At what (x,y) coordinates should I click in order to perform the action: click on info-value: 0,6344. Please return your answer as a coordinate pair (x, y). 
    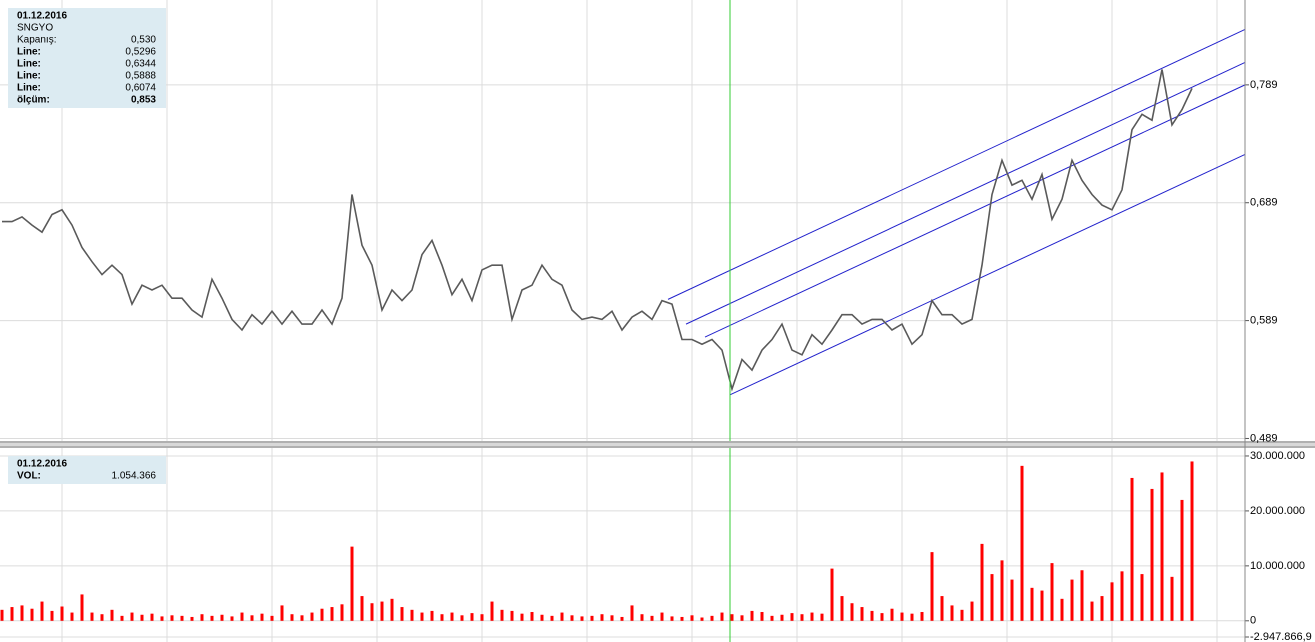
    Looking at the image, I should click on (140, 64).